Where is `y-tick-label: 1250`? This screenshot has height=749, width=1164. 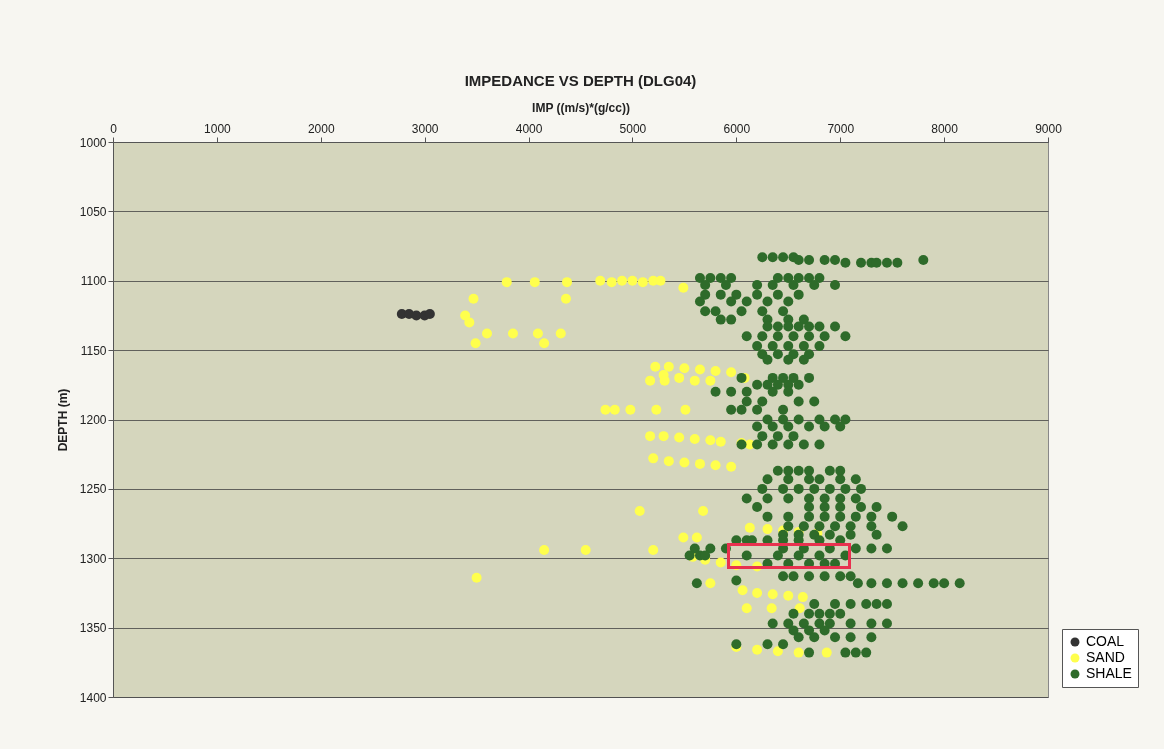
y-tick-label: 1250 is located at coordinates (93, 489).